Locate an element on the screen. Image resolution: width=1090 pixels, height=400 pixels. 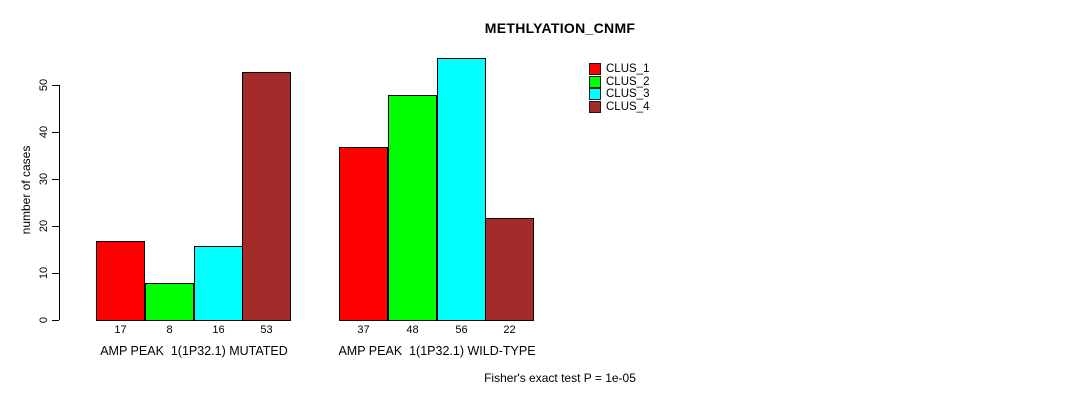
legend-label-clus_1: CLUS_1 is located at coordinates (628, 69).